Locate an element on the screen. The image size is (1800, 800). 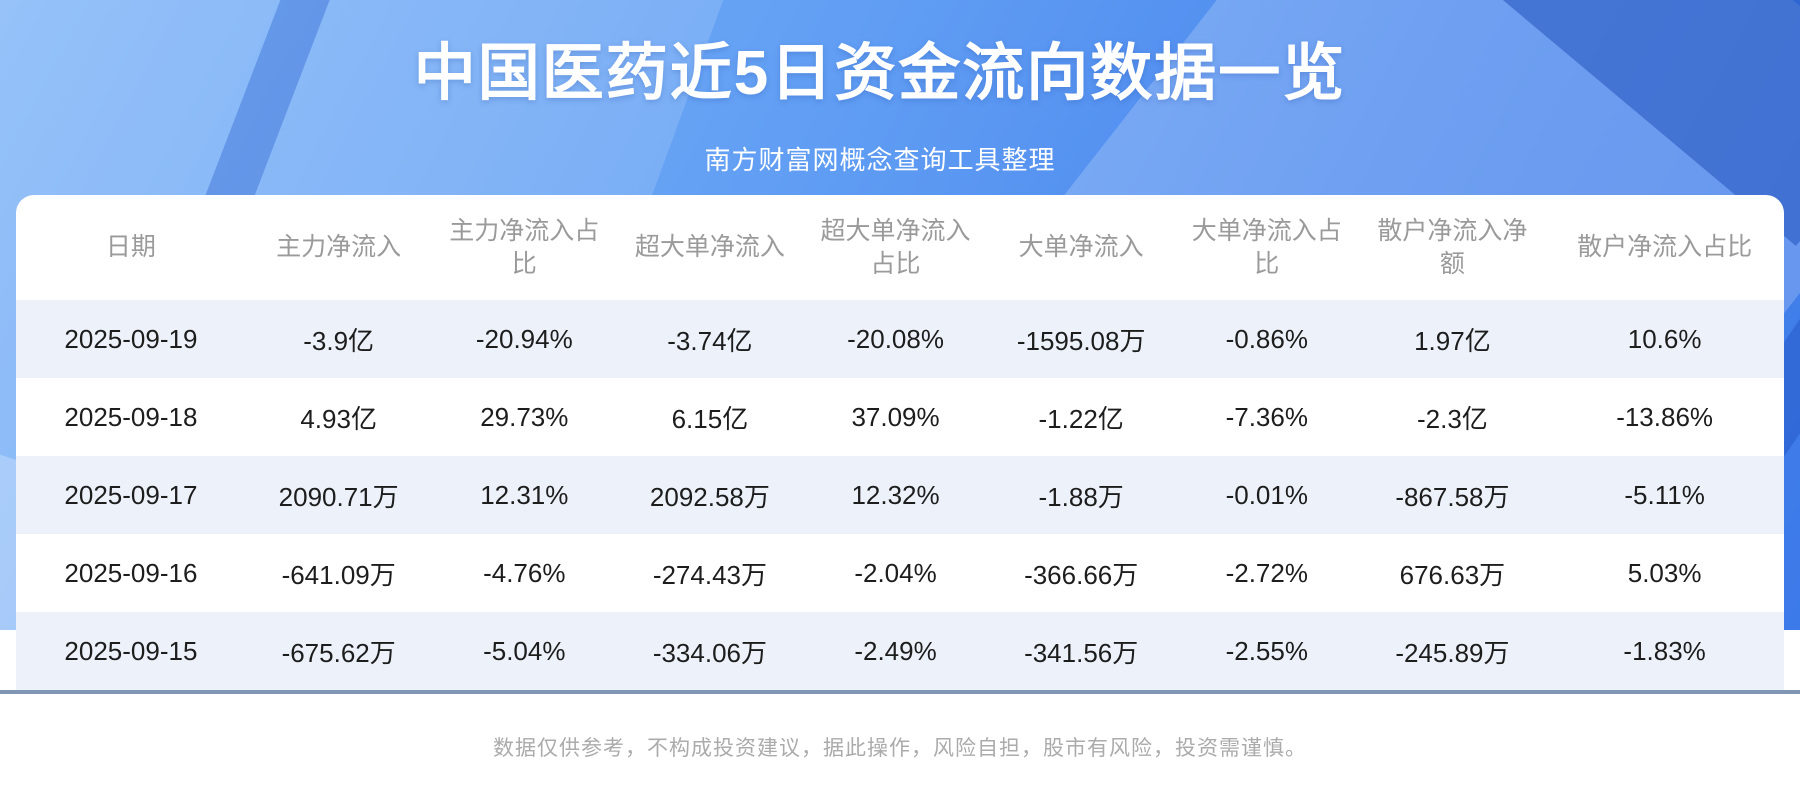
table-cell: 10.6% is located at coordinates (1664, 338).